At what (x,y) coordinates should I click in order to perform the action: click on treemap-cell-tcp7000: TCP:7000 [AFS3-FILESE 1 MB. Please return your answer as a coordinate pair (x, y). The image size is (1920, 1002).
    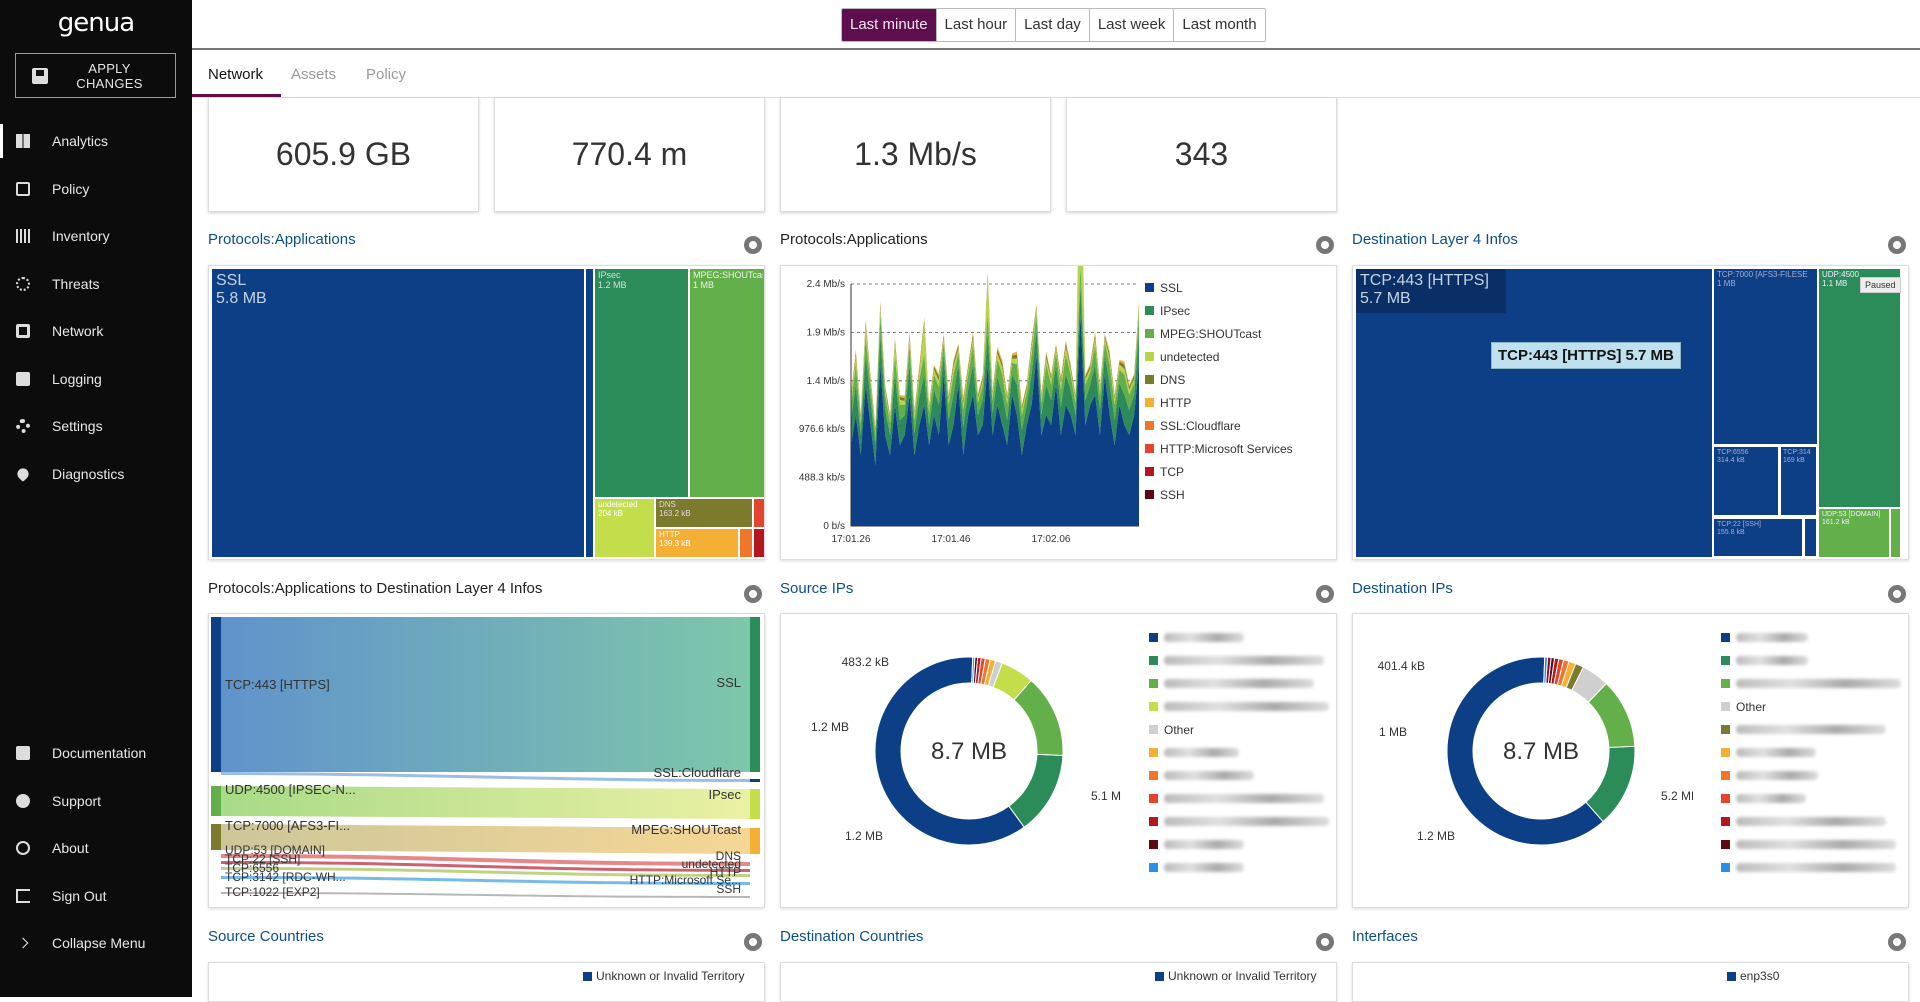
    Looking at the image, I should click on (1765, 356).